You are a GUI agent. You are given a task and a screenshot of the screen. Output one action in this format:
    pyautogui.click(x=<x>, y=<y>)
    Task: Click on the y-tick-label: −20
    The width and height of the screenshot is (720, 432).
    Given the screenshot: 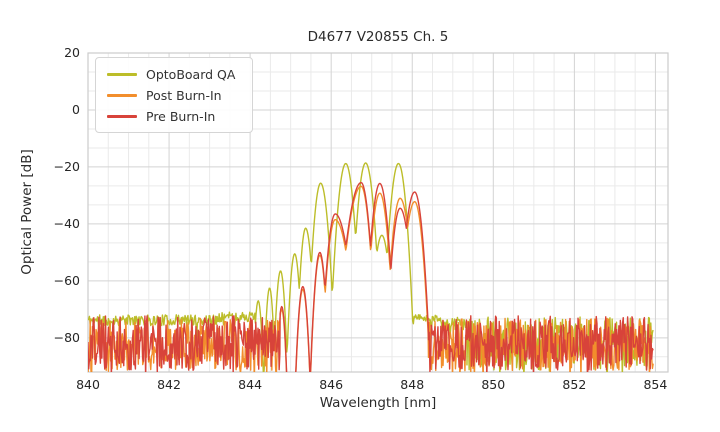 What is the action you would take?
    pyautogui.click(x=66, y=166)
    